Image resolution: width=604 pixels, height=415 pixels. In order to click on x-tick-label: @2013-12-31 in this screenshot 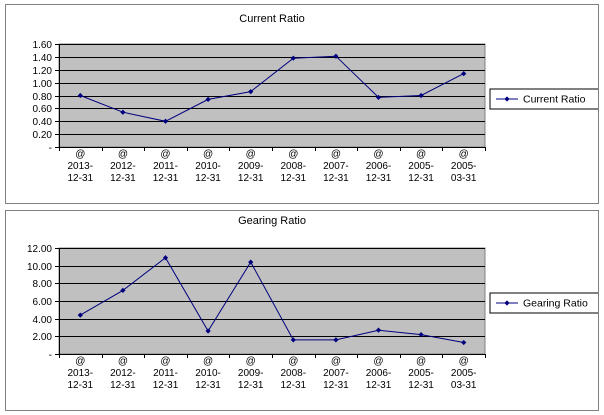, I will do `click(81, 373)`.